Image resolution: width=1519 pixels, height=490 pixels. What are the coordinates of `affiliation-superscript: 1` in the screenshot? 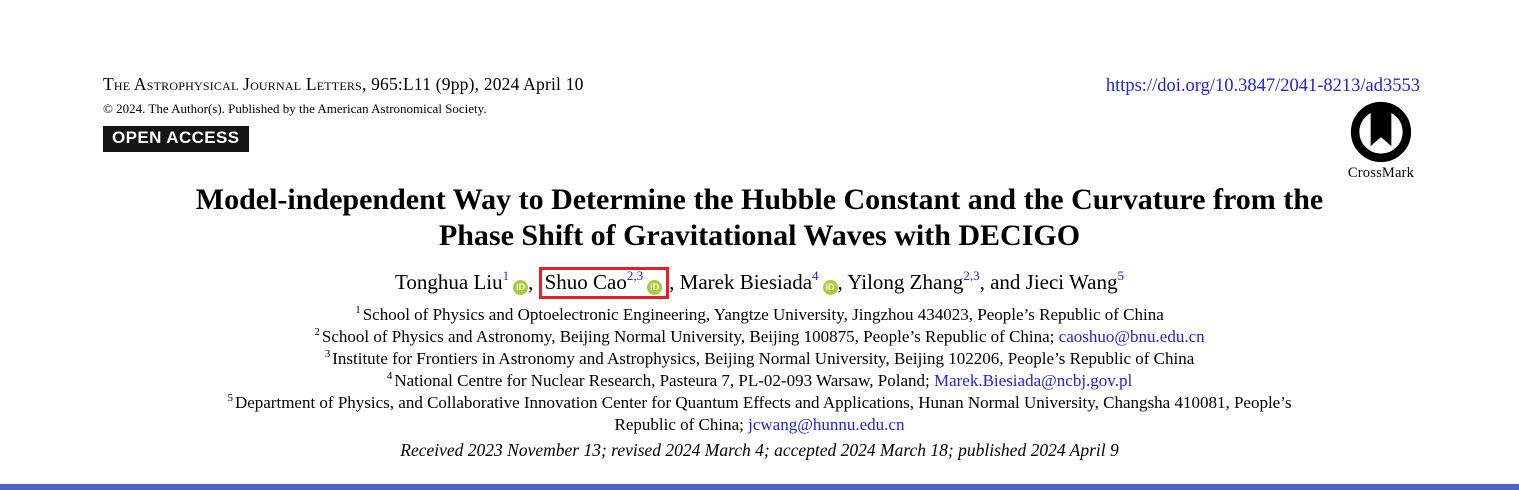 It's located at (358, 310).